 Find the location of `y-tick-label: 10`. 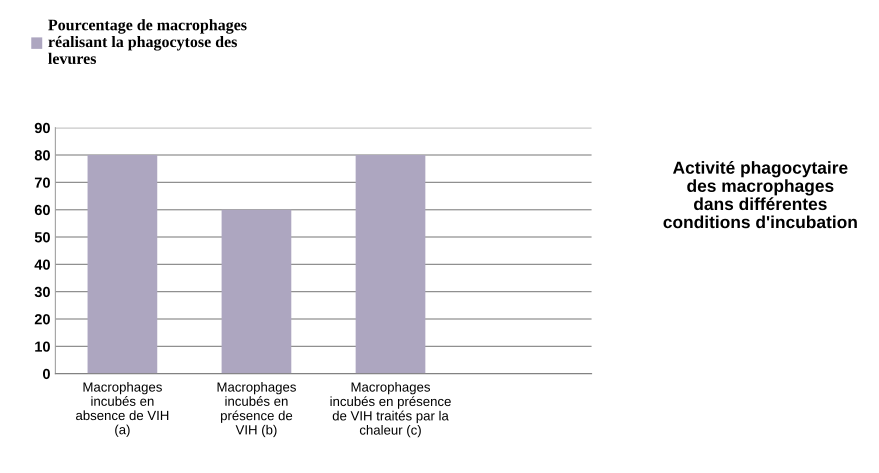

y-tick-label: 10 is located at coordinates (42, 346).